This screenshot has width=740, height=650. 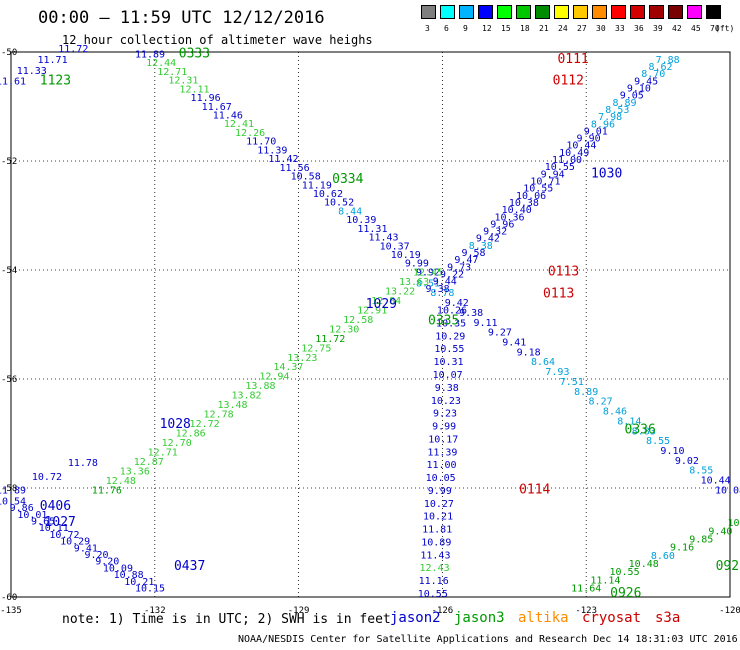 I want to click on swh-value: 10.40, so click(x=517, y=210).